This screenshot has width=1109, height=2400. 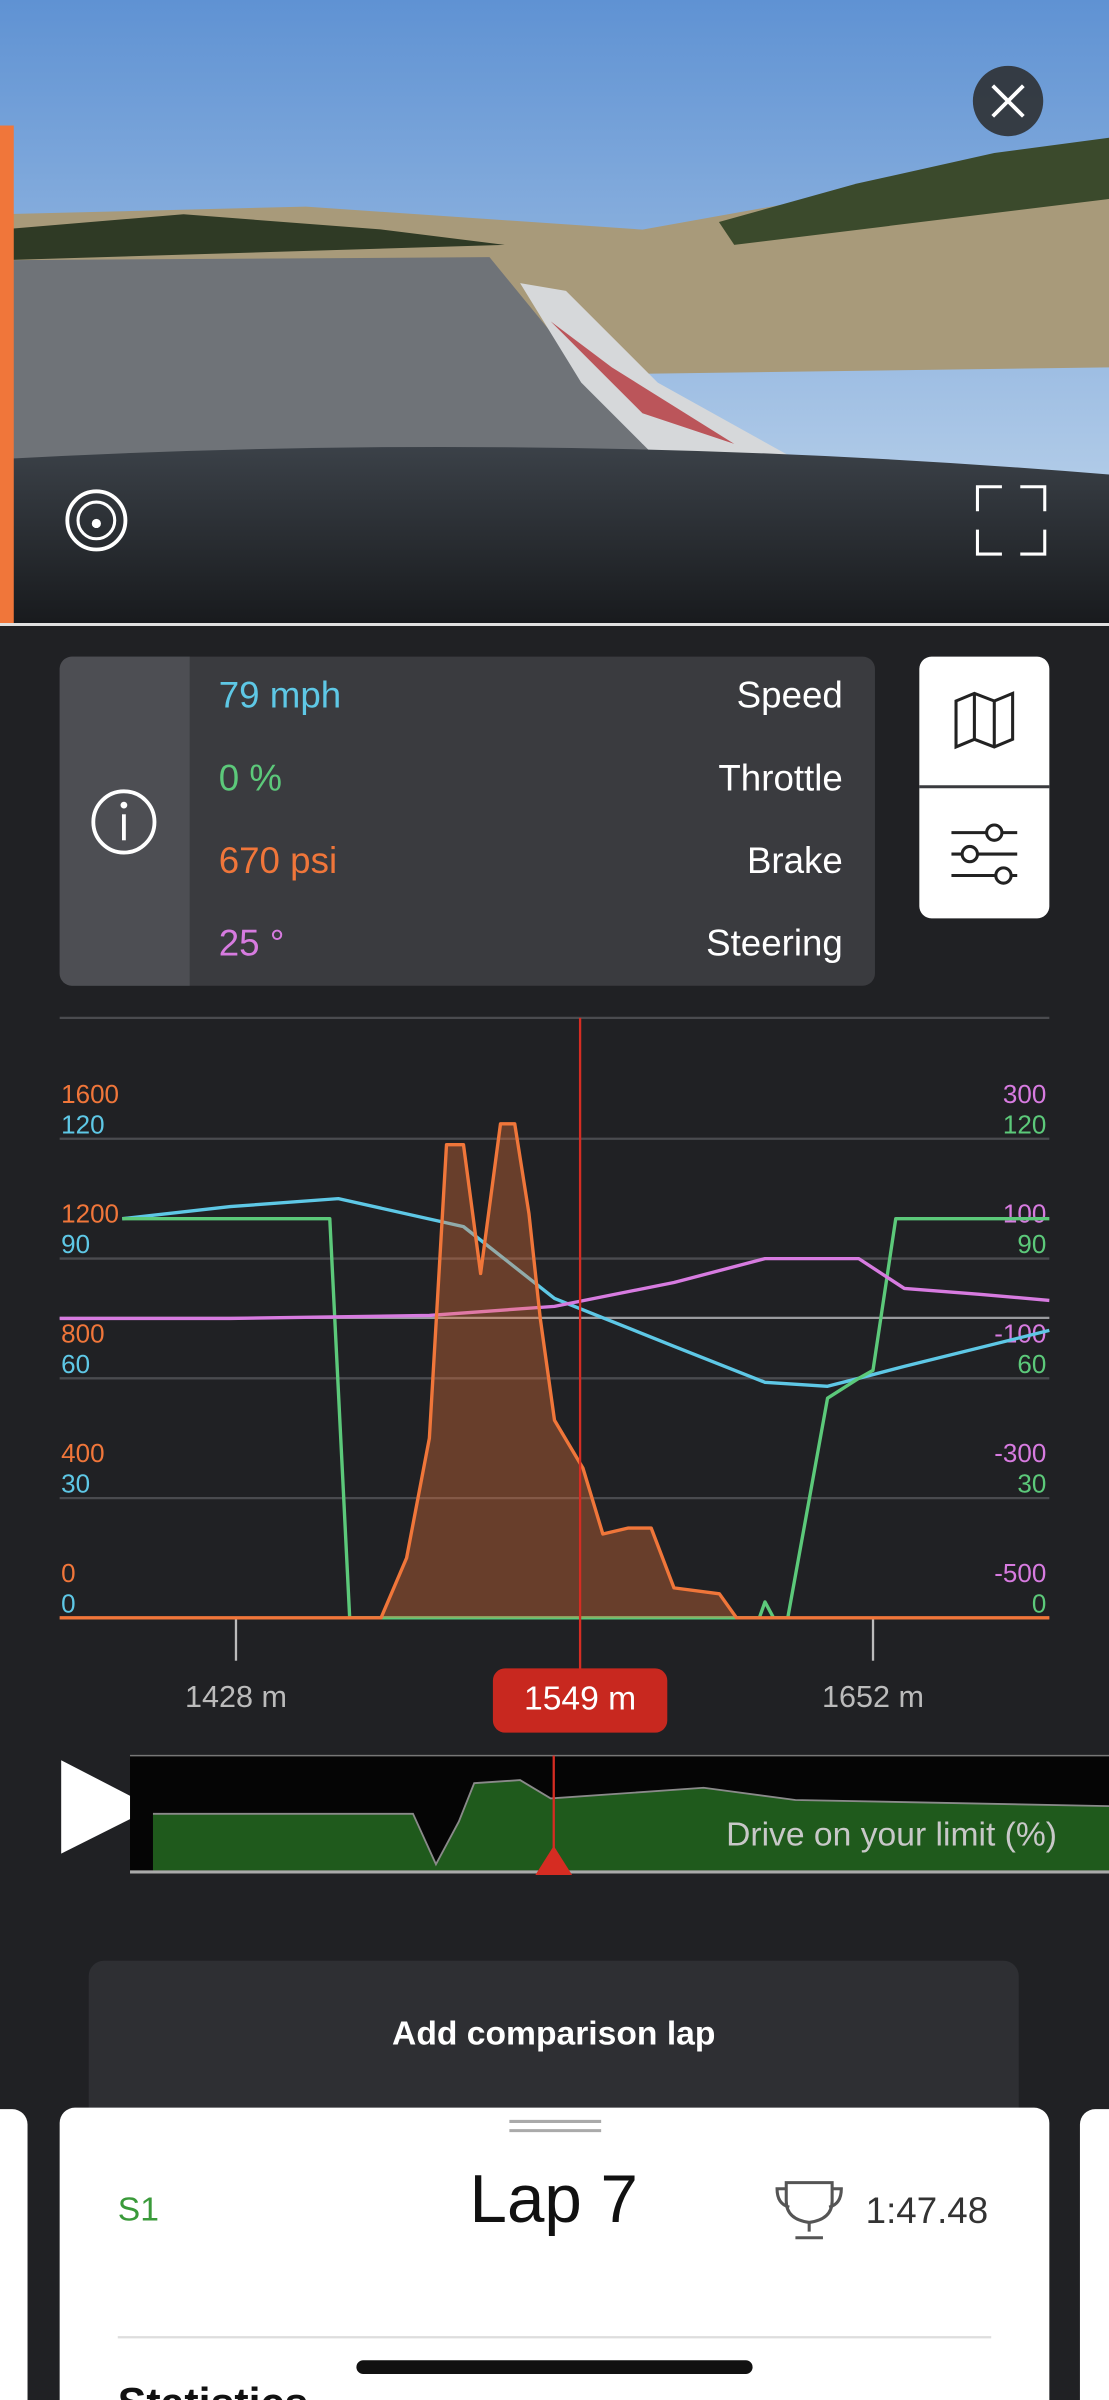 I want to click on speed-tick-label: 60, so click(x=75, y=1364).